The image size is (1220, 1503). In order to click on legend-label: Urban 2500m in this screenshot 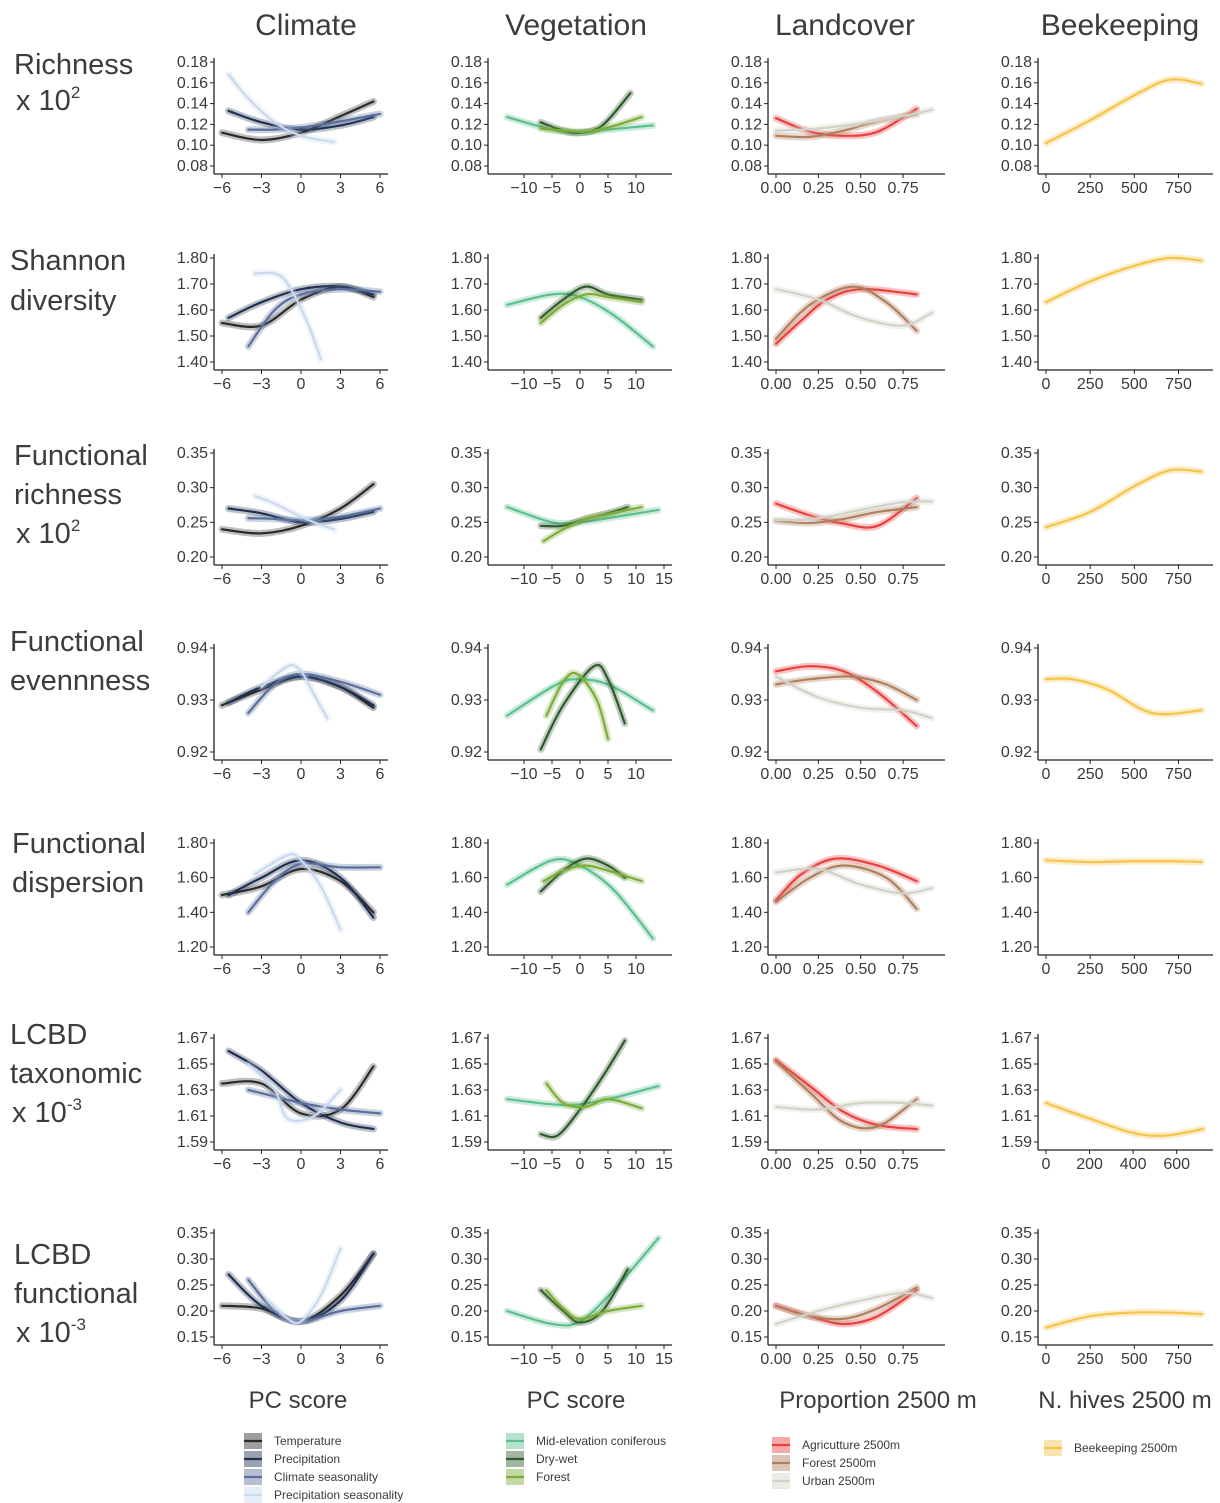, I will do `click(838, 1481)`.